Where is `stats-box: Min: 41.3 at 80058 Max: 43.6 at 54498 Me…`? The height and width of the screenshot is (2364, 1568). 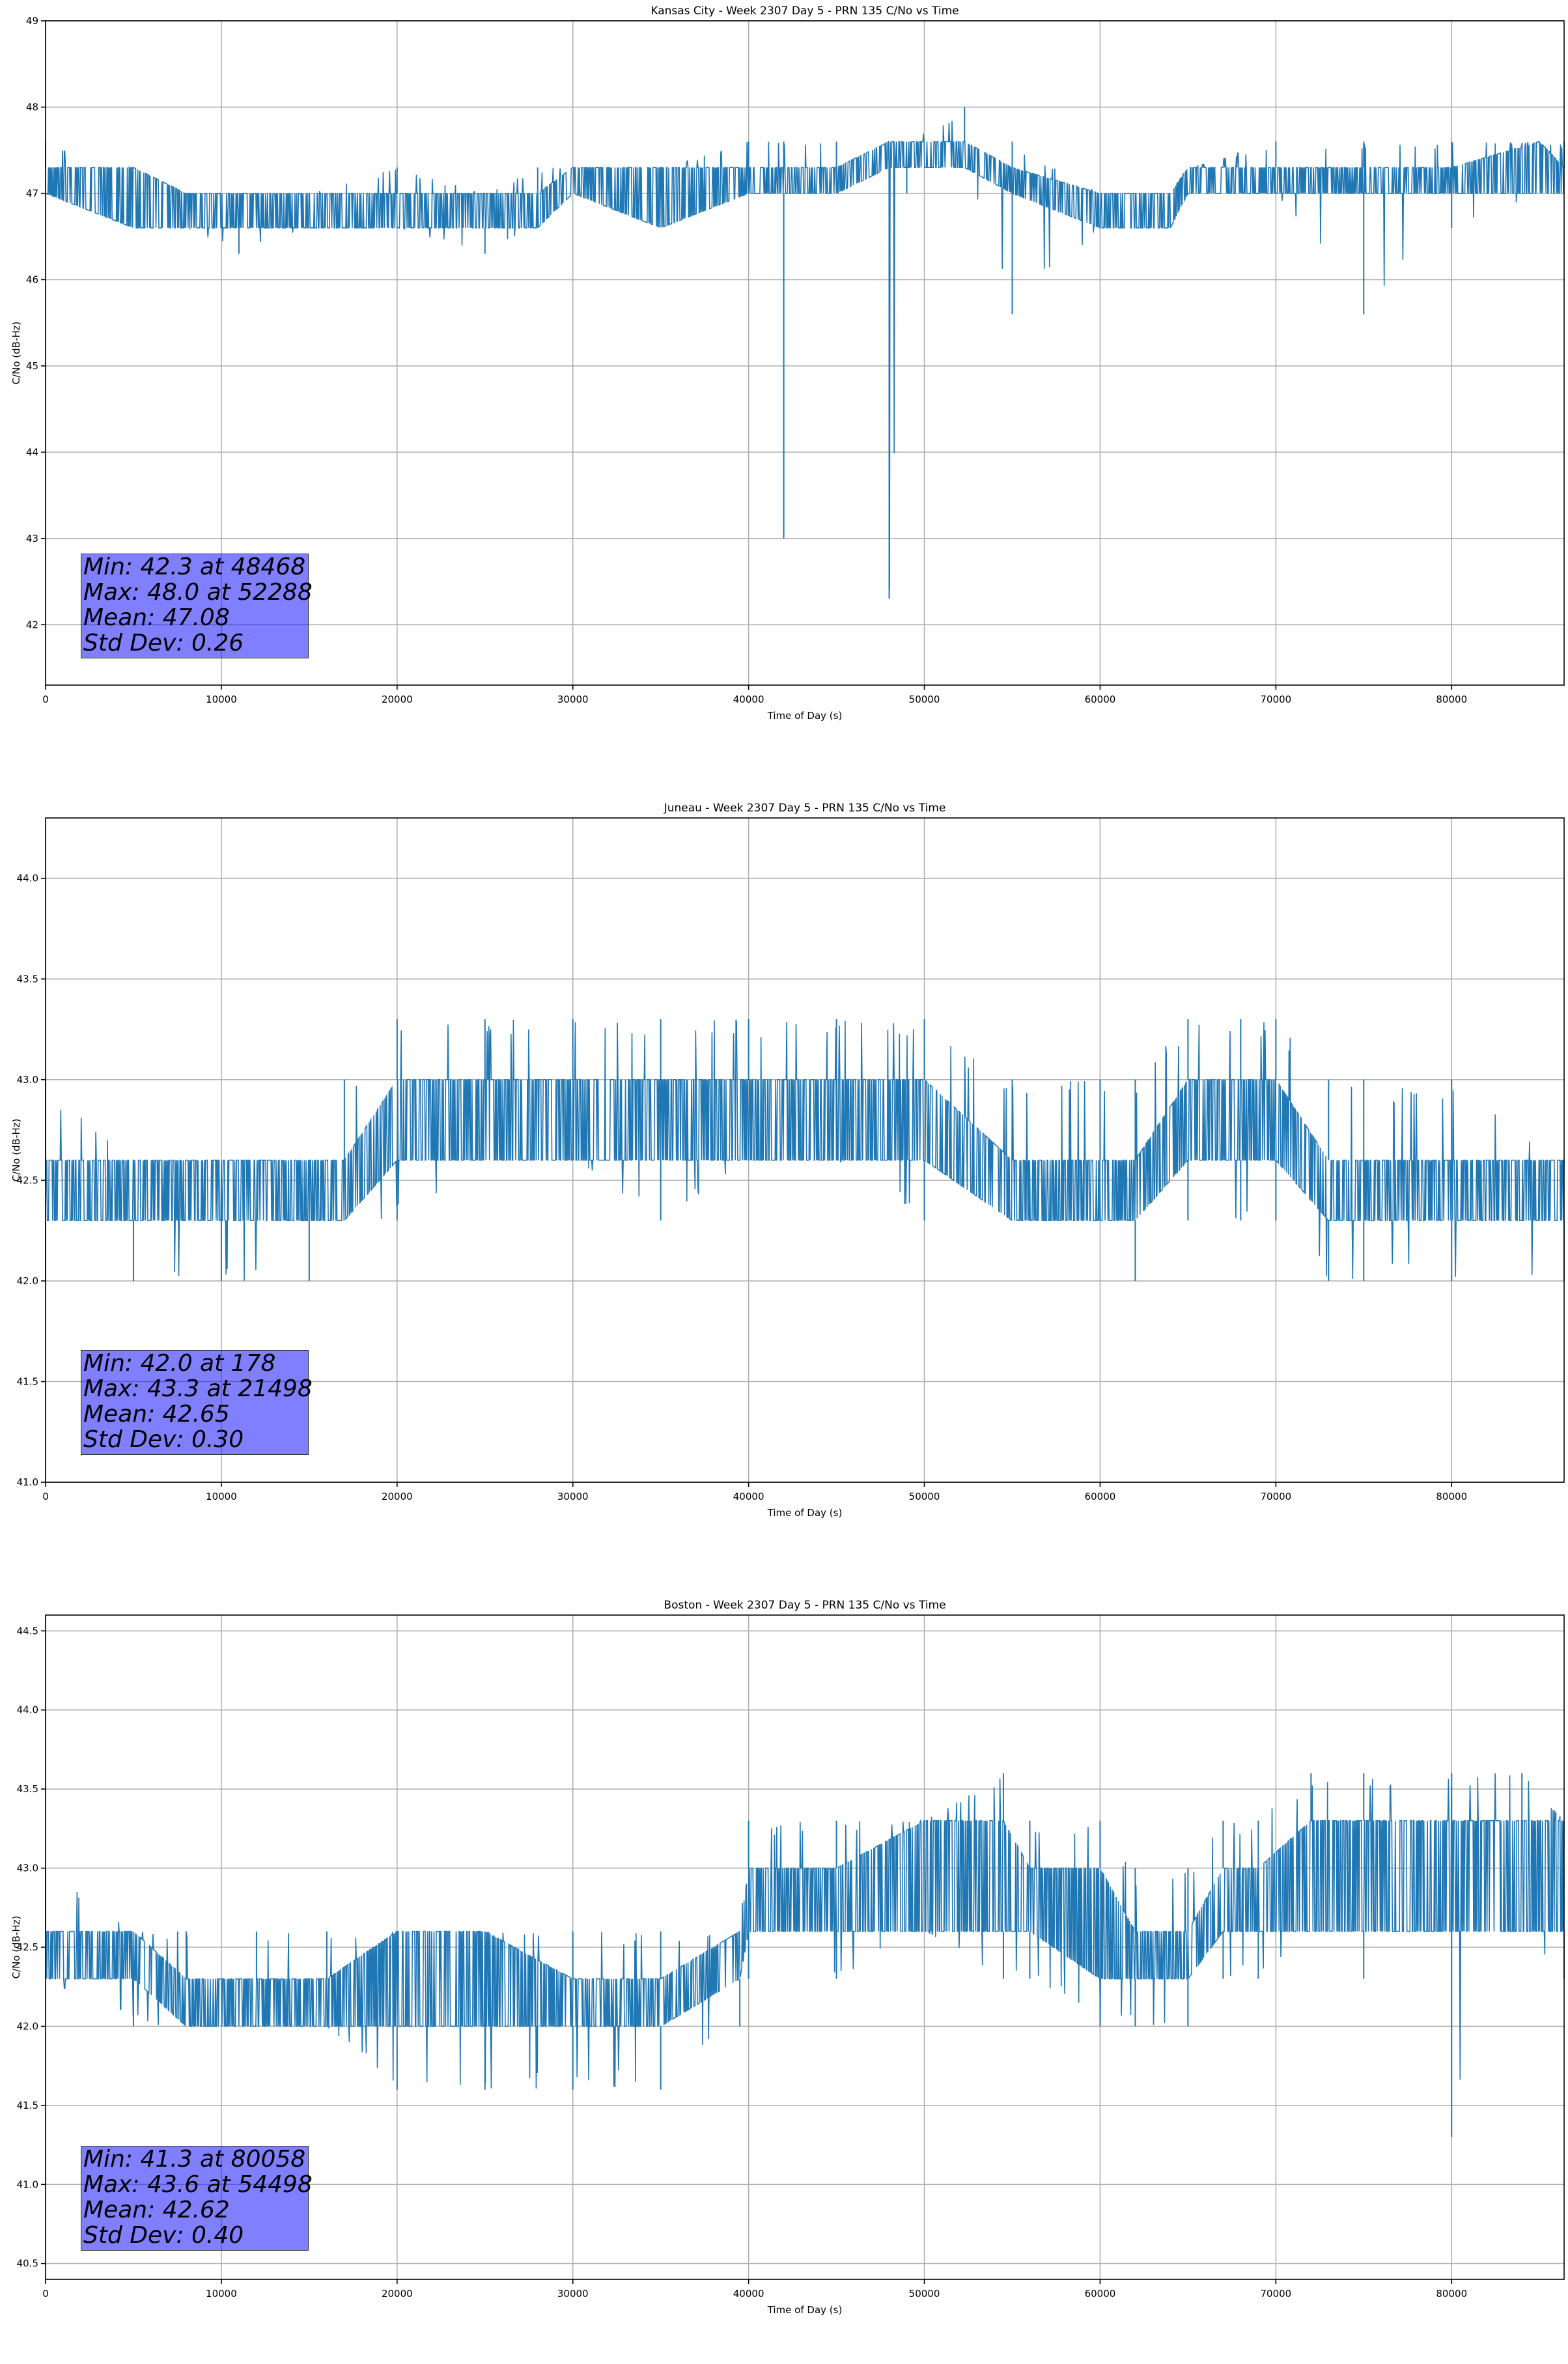
stats-box: Min: 41.3 at 80058 Max: 43.6 at 54498 Me… is located at coordinates (197, 2198).